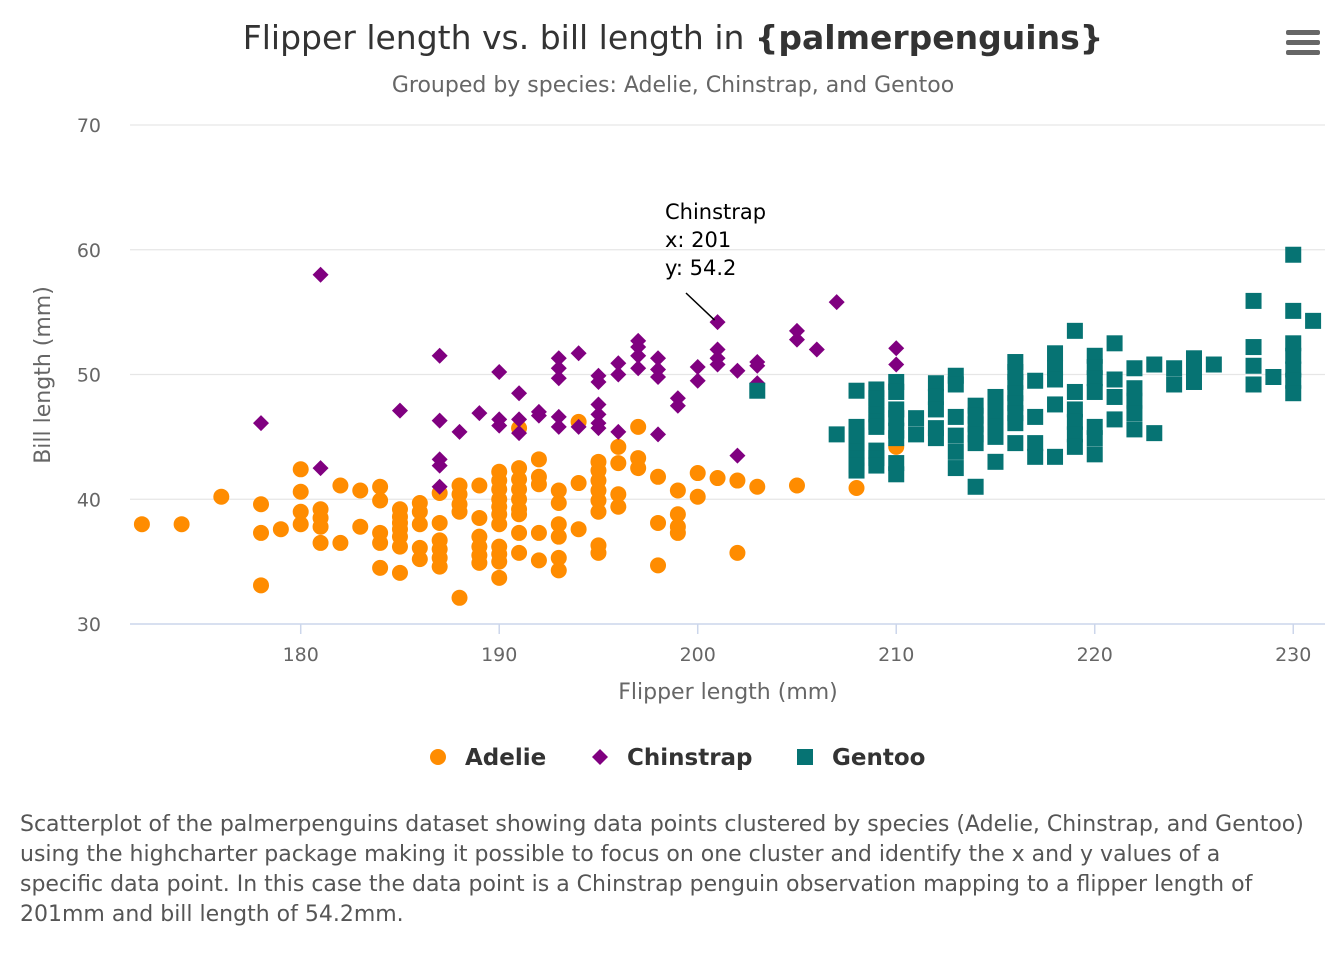  I want to click on legend-item-chinstrap: Chinstrap, so click(672, 758).